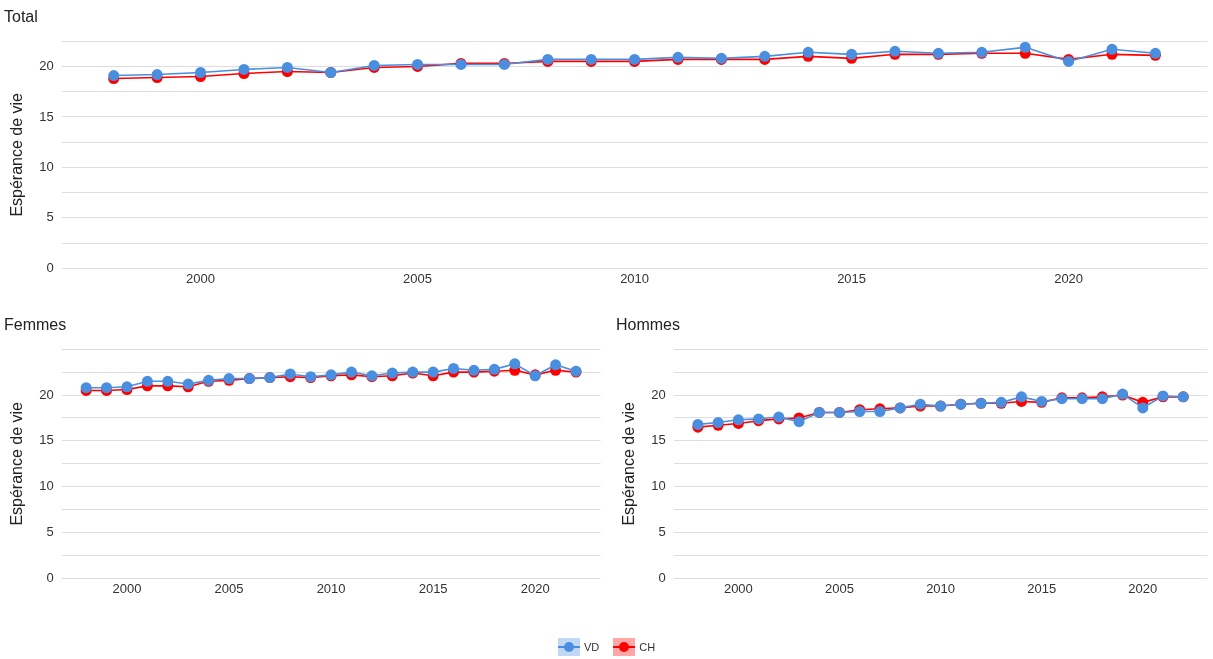 The width and height of the screenshot is (1213, 659). Describe the element at coordinates (35, 325) in the screenshot. I see `chart-title: Femmes` at that location.